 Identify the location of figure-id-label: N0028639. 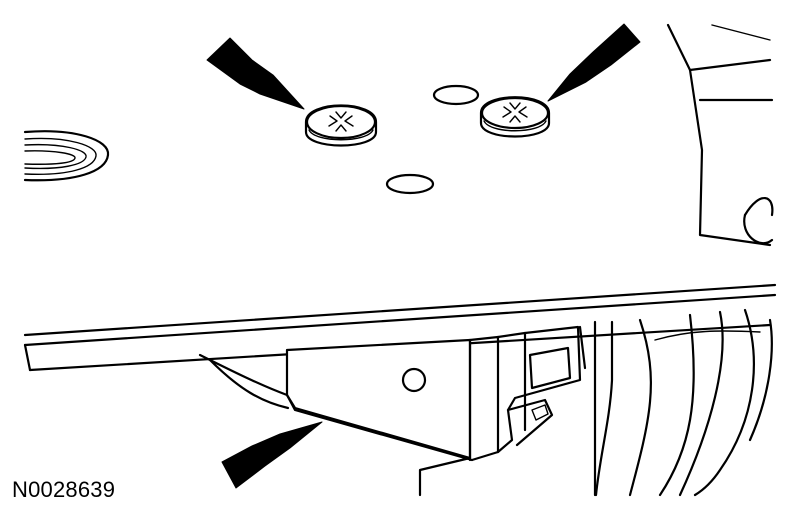
(64, 489).